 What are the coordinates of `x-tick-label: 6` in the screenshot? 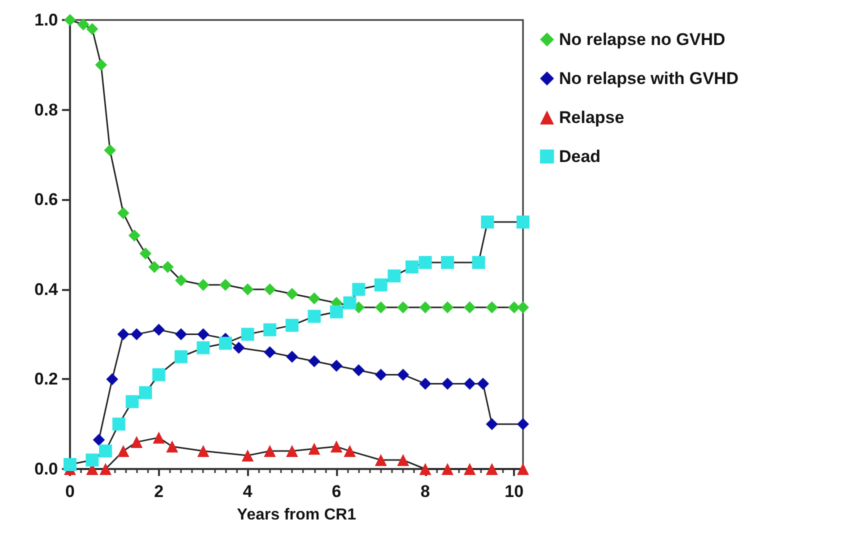 It's located at (337, 491).